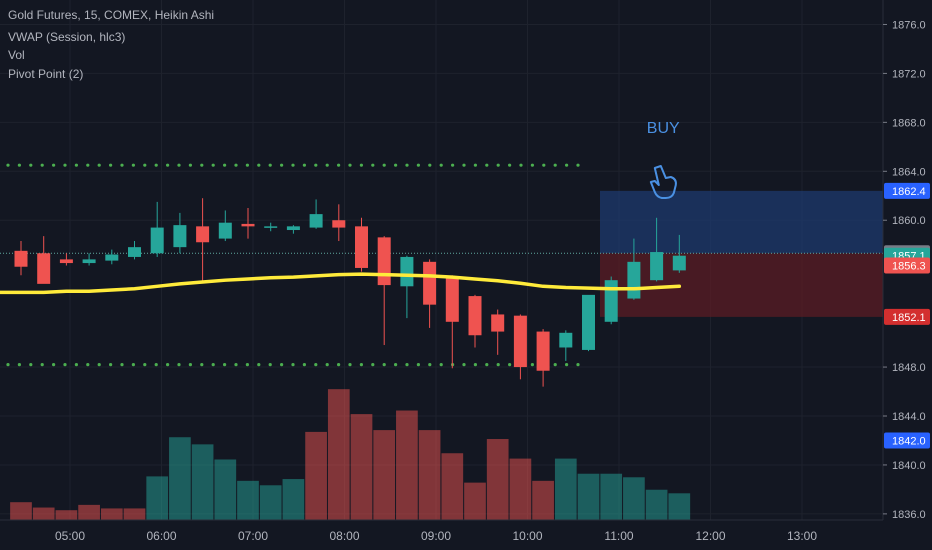  I want to click on time-tick-label: 11:00, so click(618, 536).